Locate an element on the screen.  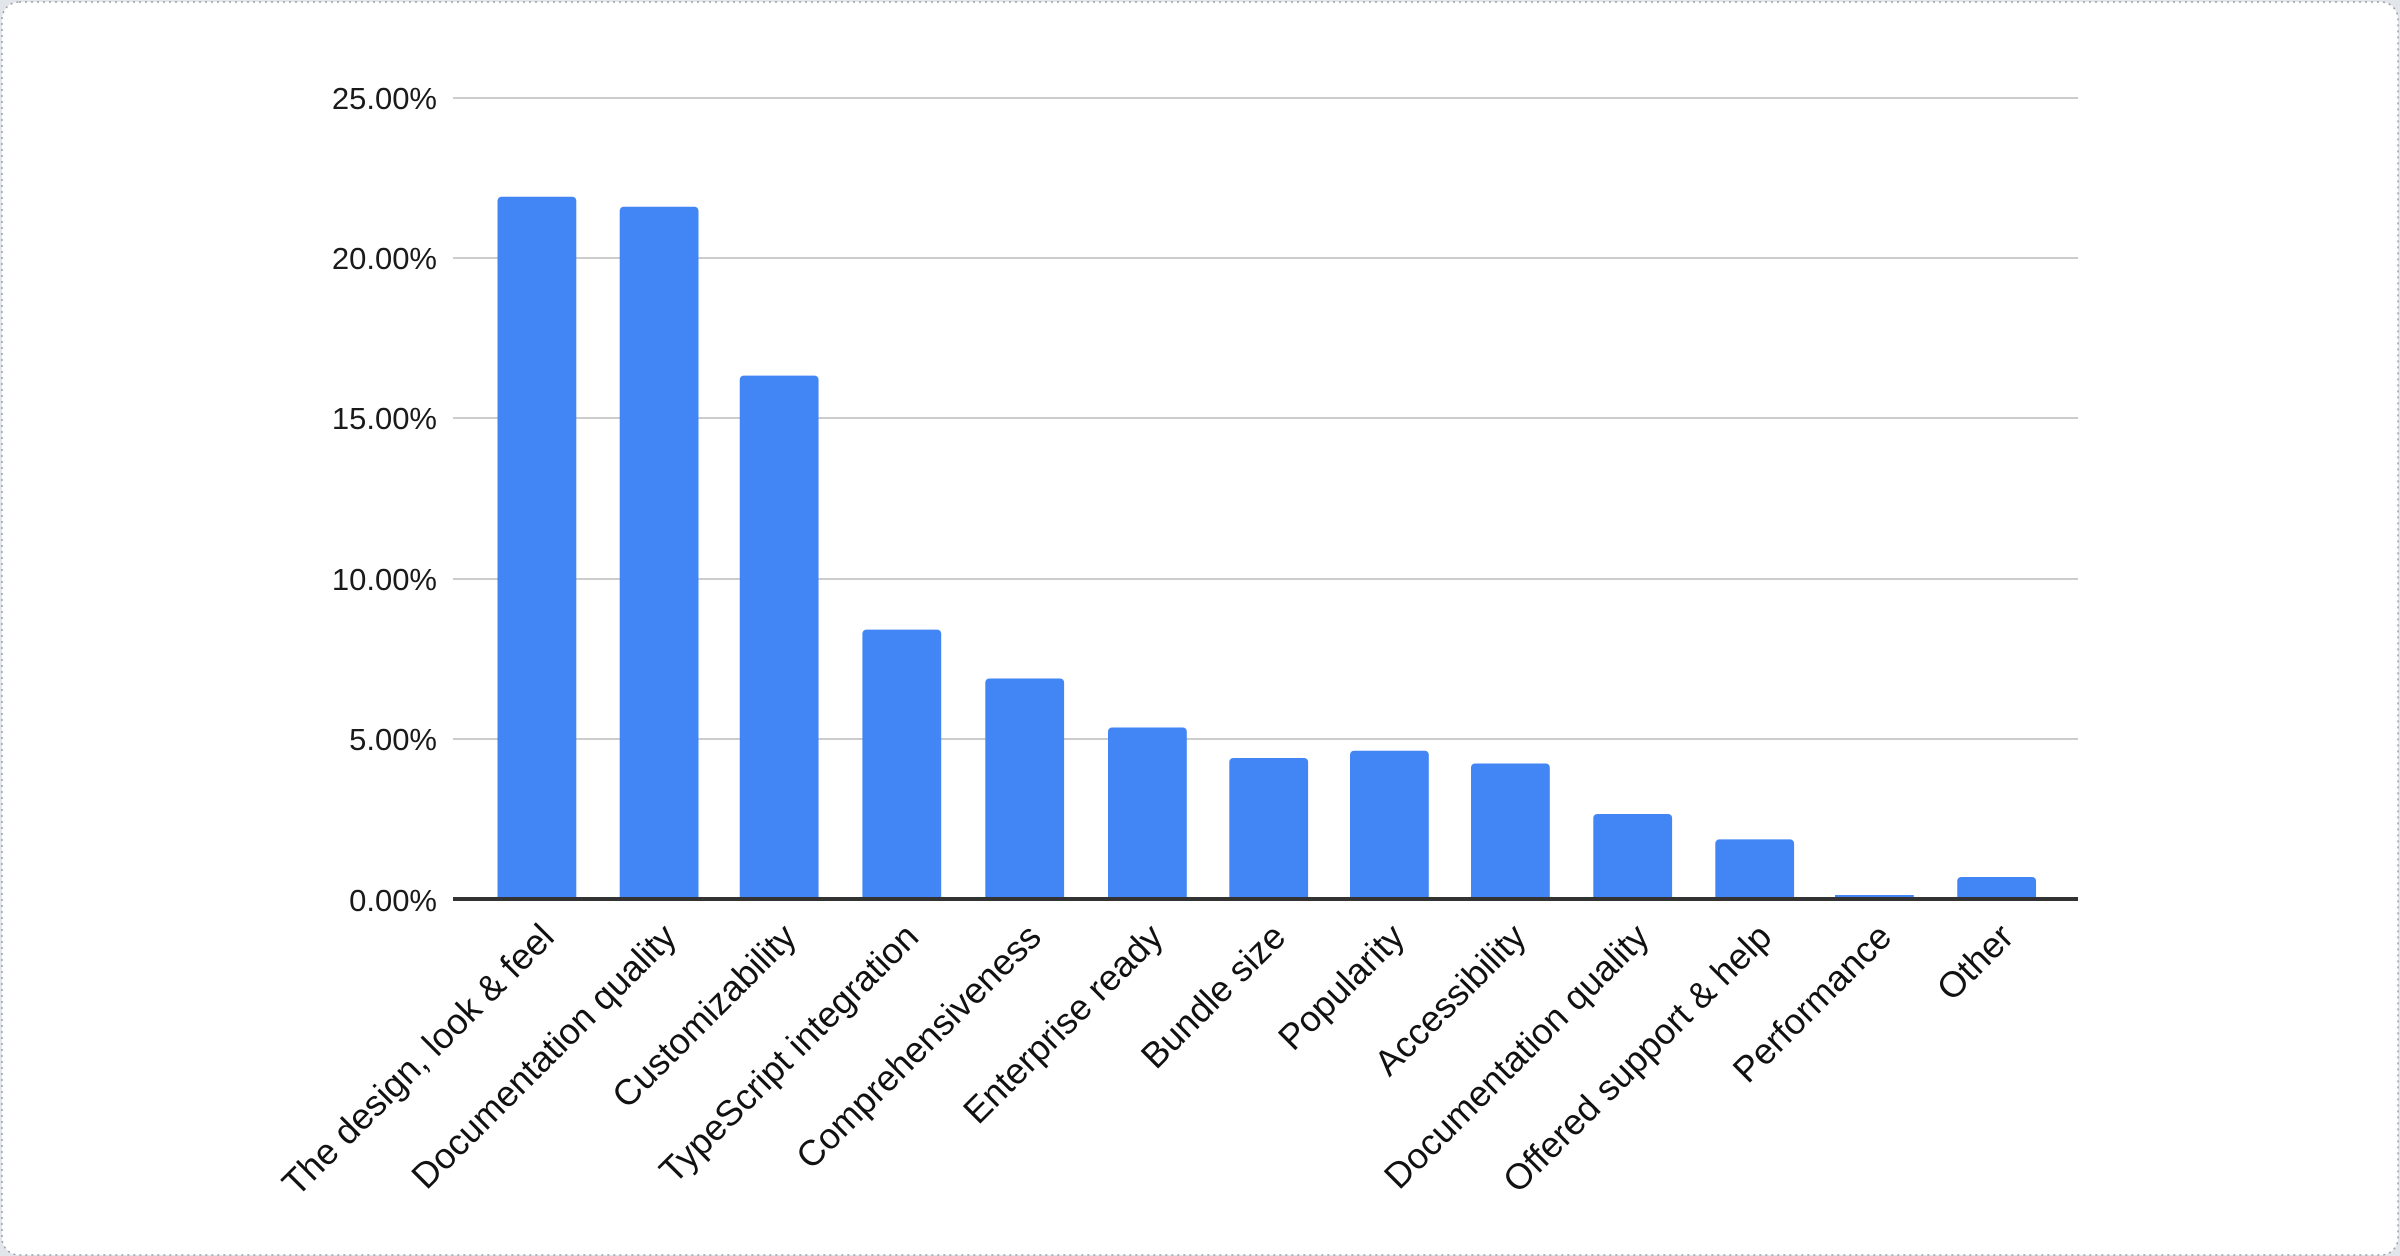
svg-text: 5.00% is located at coordinates (393, 739).